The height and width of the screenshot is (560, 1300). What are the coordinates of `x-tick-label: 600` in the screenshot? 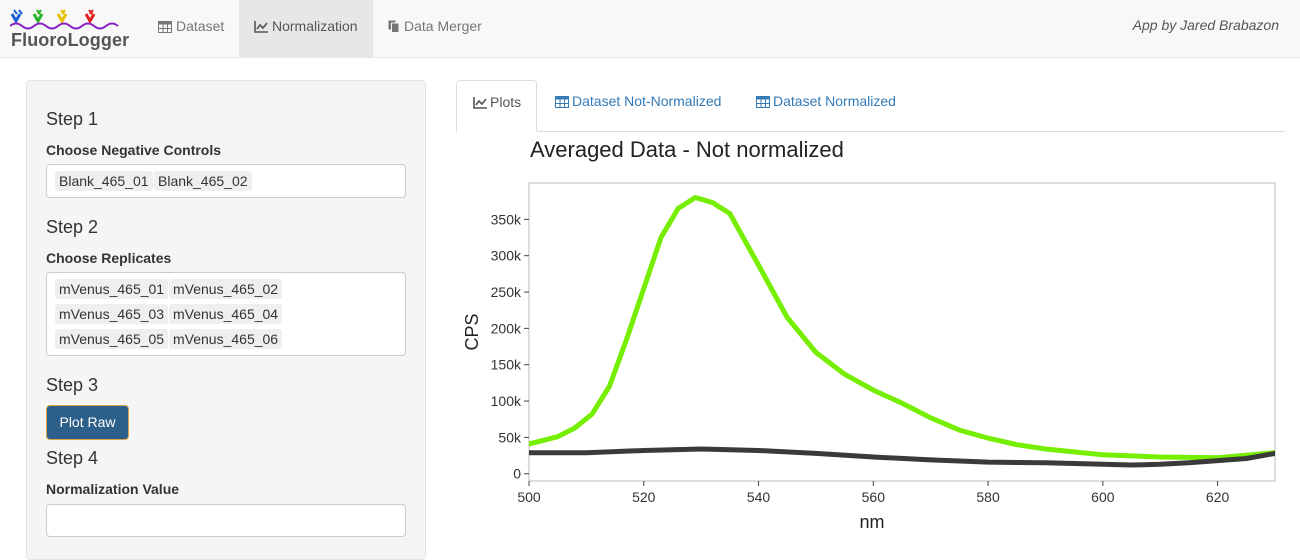 It's located at (1103, 497).